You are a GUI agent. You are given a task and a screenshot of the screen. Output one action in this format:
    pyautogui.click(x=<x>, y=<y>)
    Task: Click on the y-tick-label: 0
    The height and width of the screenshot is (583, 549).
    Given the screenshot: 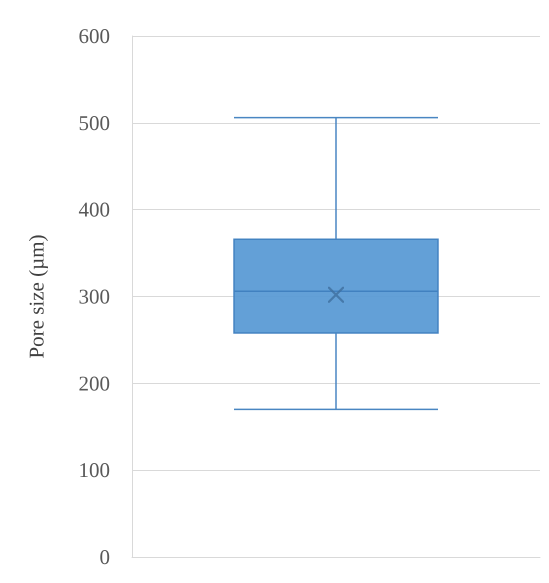 What is the action you would take?
    pyautogui.click(x=105, y=557)
    